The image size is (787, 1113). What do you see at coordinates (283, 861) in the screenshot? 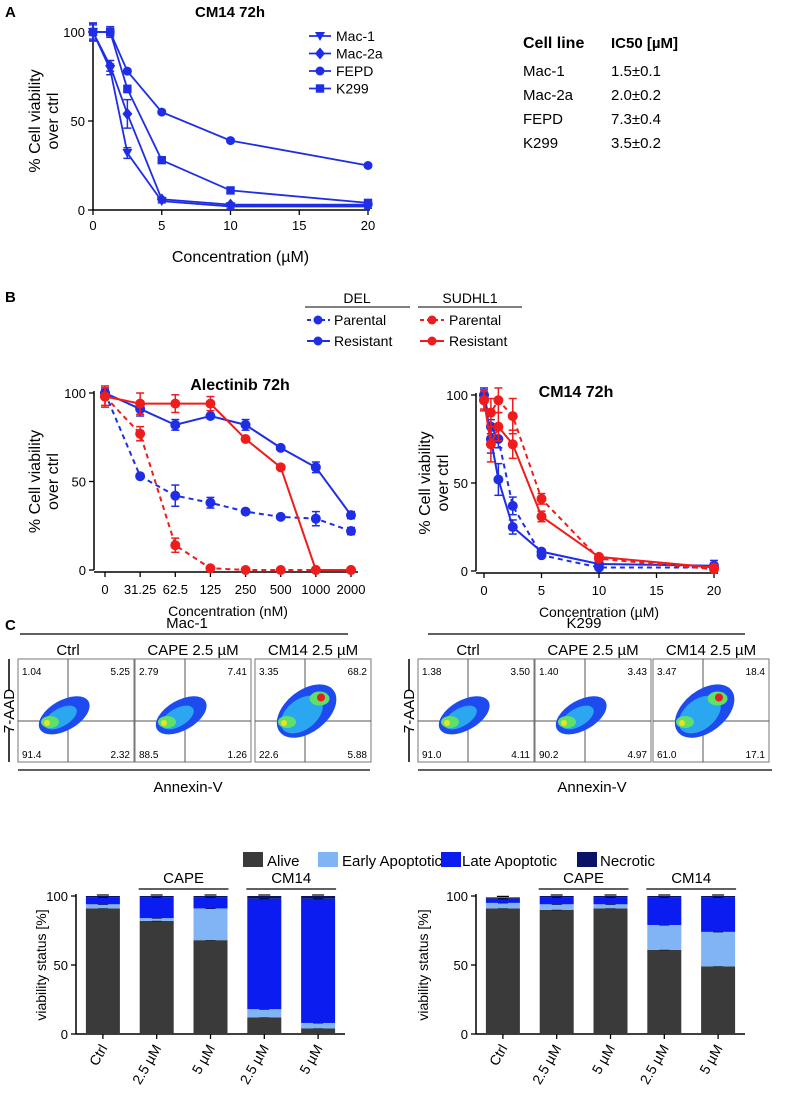
I see `legend-label-alive: Alive` at bounding box center [283, 861].